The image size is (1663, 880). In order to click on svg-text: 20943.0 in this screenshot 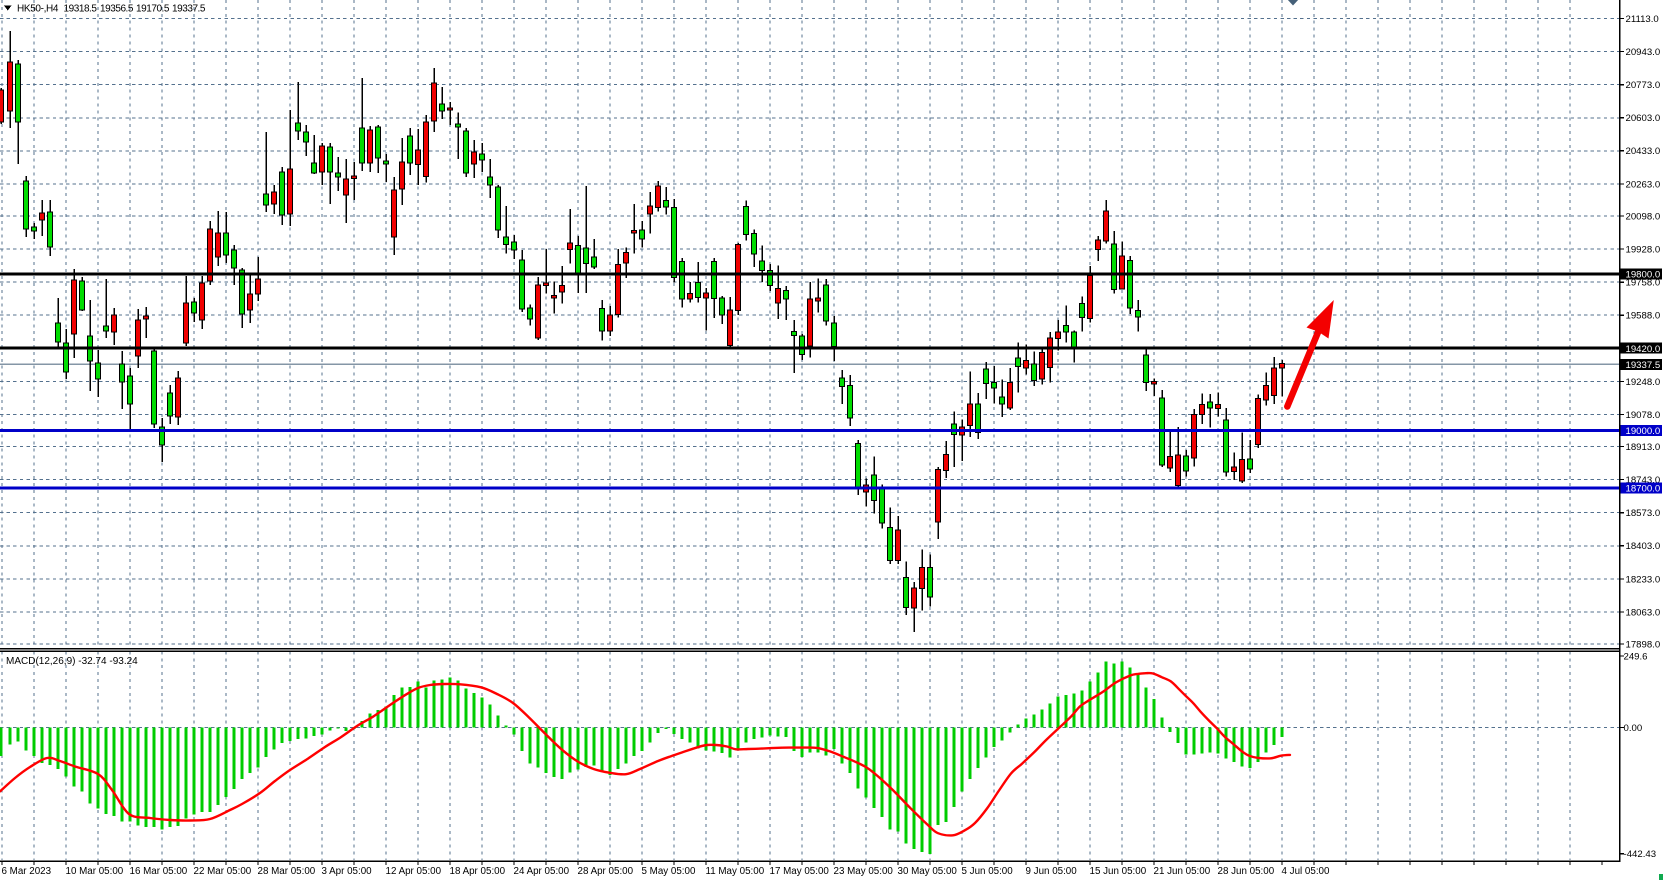, I will do `click(1643, 52)`.